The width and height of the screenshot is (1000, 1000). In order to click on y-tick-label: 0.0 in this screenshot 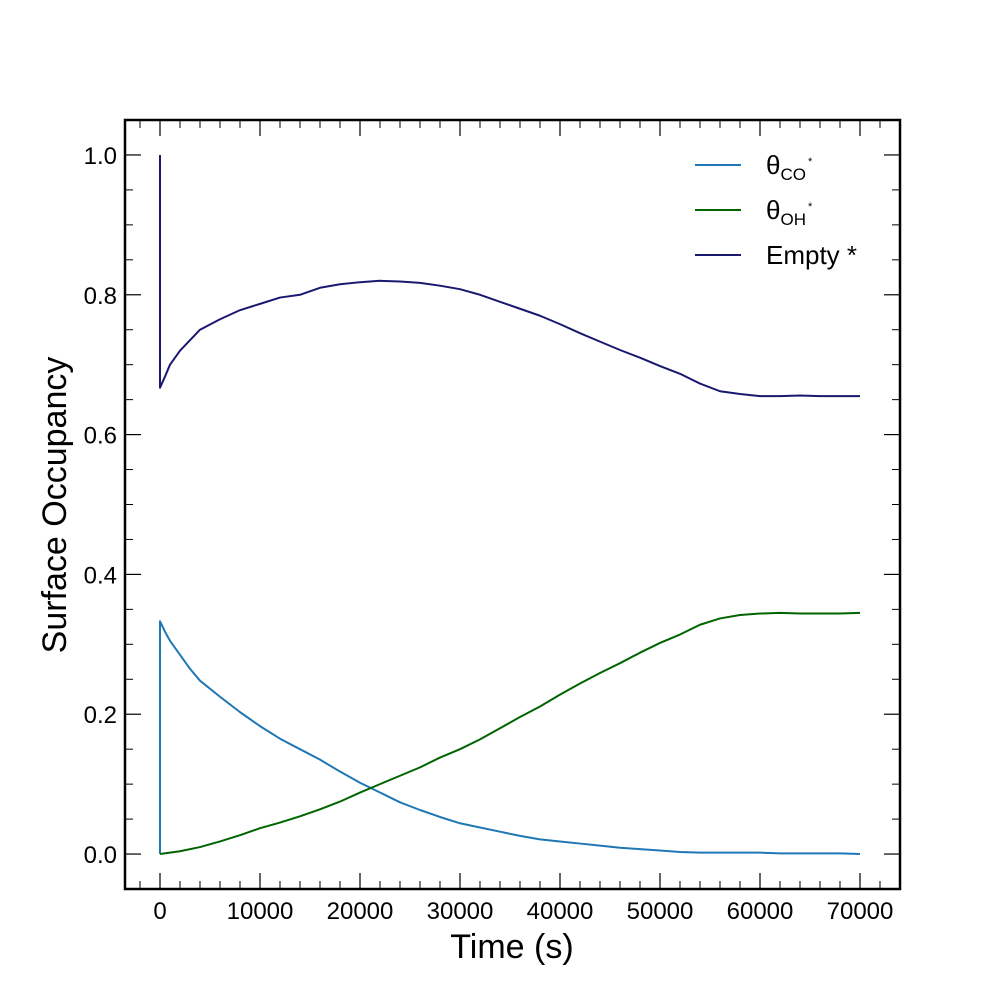, I will do `click(100, 855)`.